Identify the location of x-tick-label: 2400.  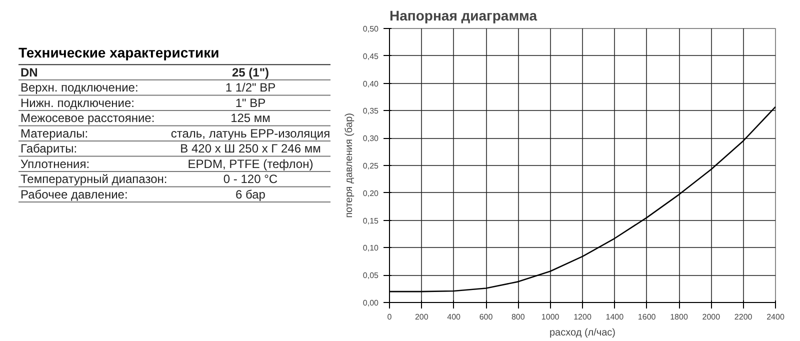
(775, 317).